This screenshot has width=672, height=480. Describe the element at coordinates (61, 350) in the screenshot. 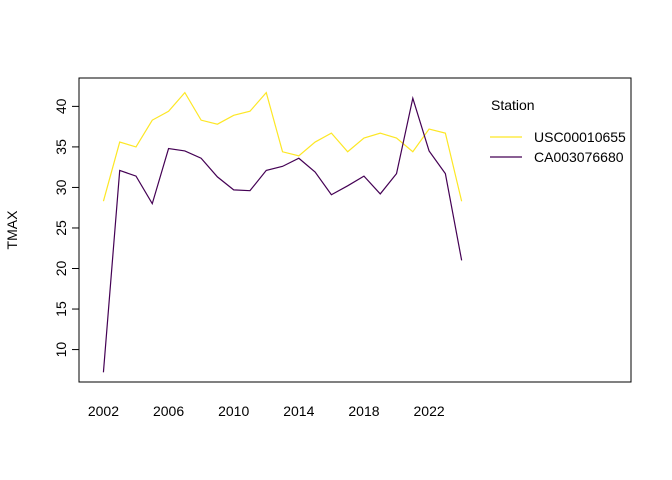

I see `y-tick-label: 10` at that location.